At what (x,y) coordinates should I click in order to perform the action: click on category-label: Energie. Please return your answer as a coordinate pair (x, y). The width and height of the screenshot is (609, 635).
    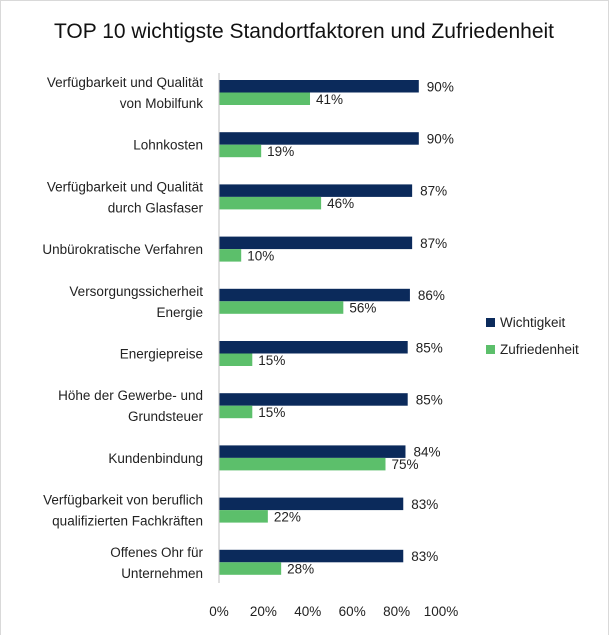
    Looking at the image, I should click on (179, 312).